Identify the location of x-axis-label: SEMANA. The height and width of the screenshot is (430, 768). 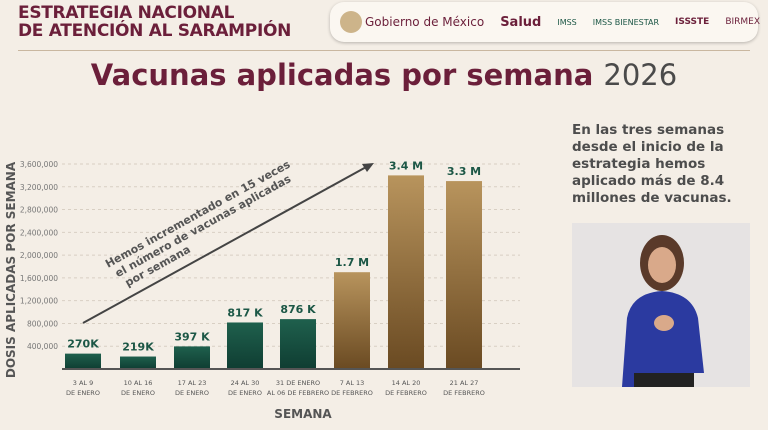
(303, 414).